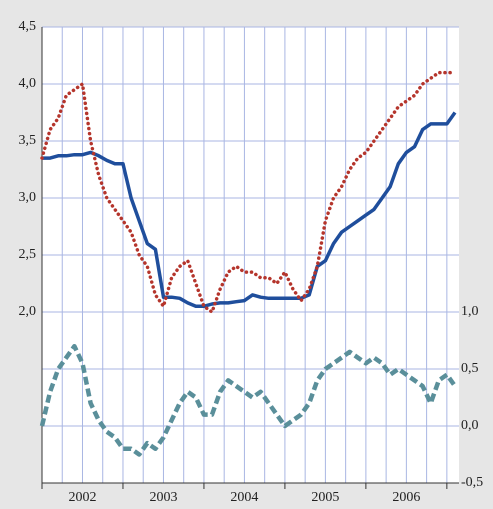 This screenshot has width=493, height=509. I want to click on y-tick-label: 4,5, so click(28, 26).